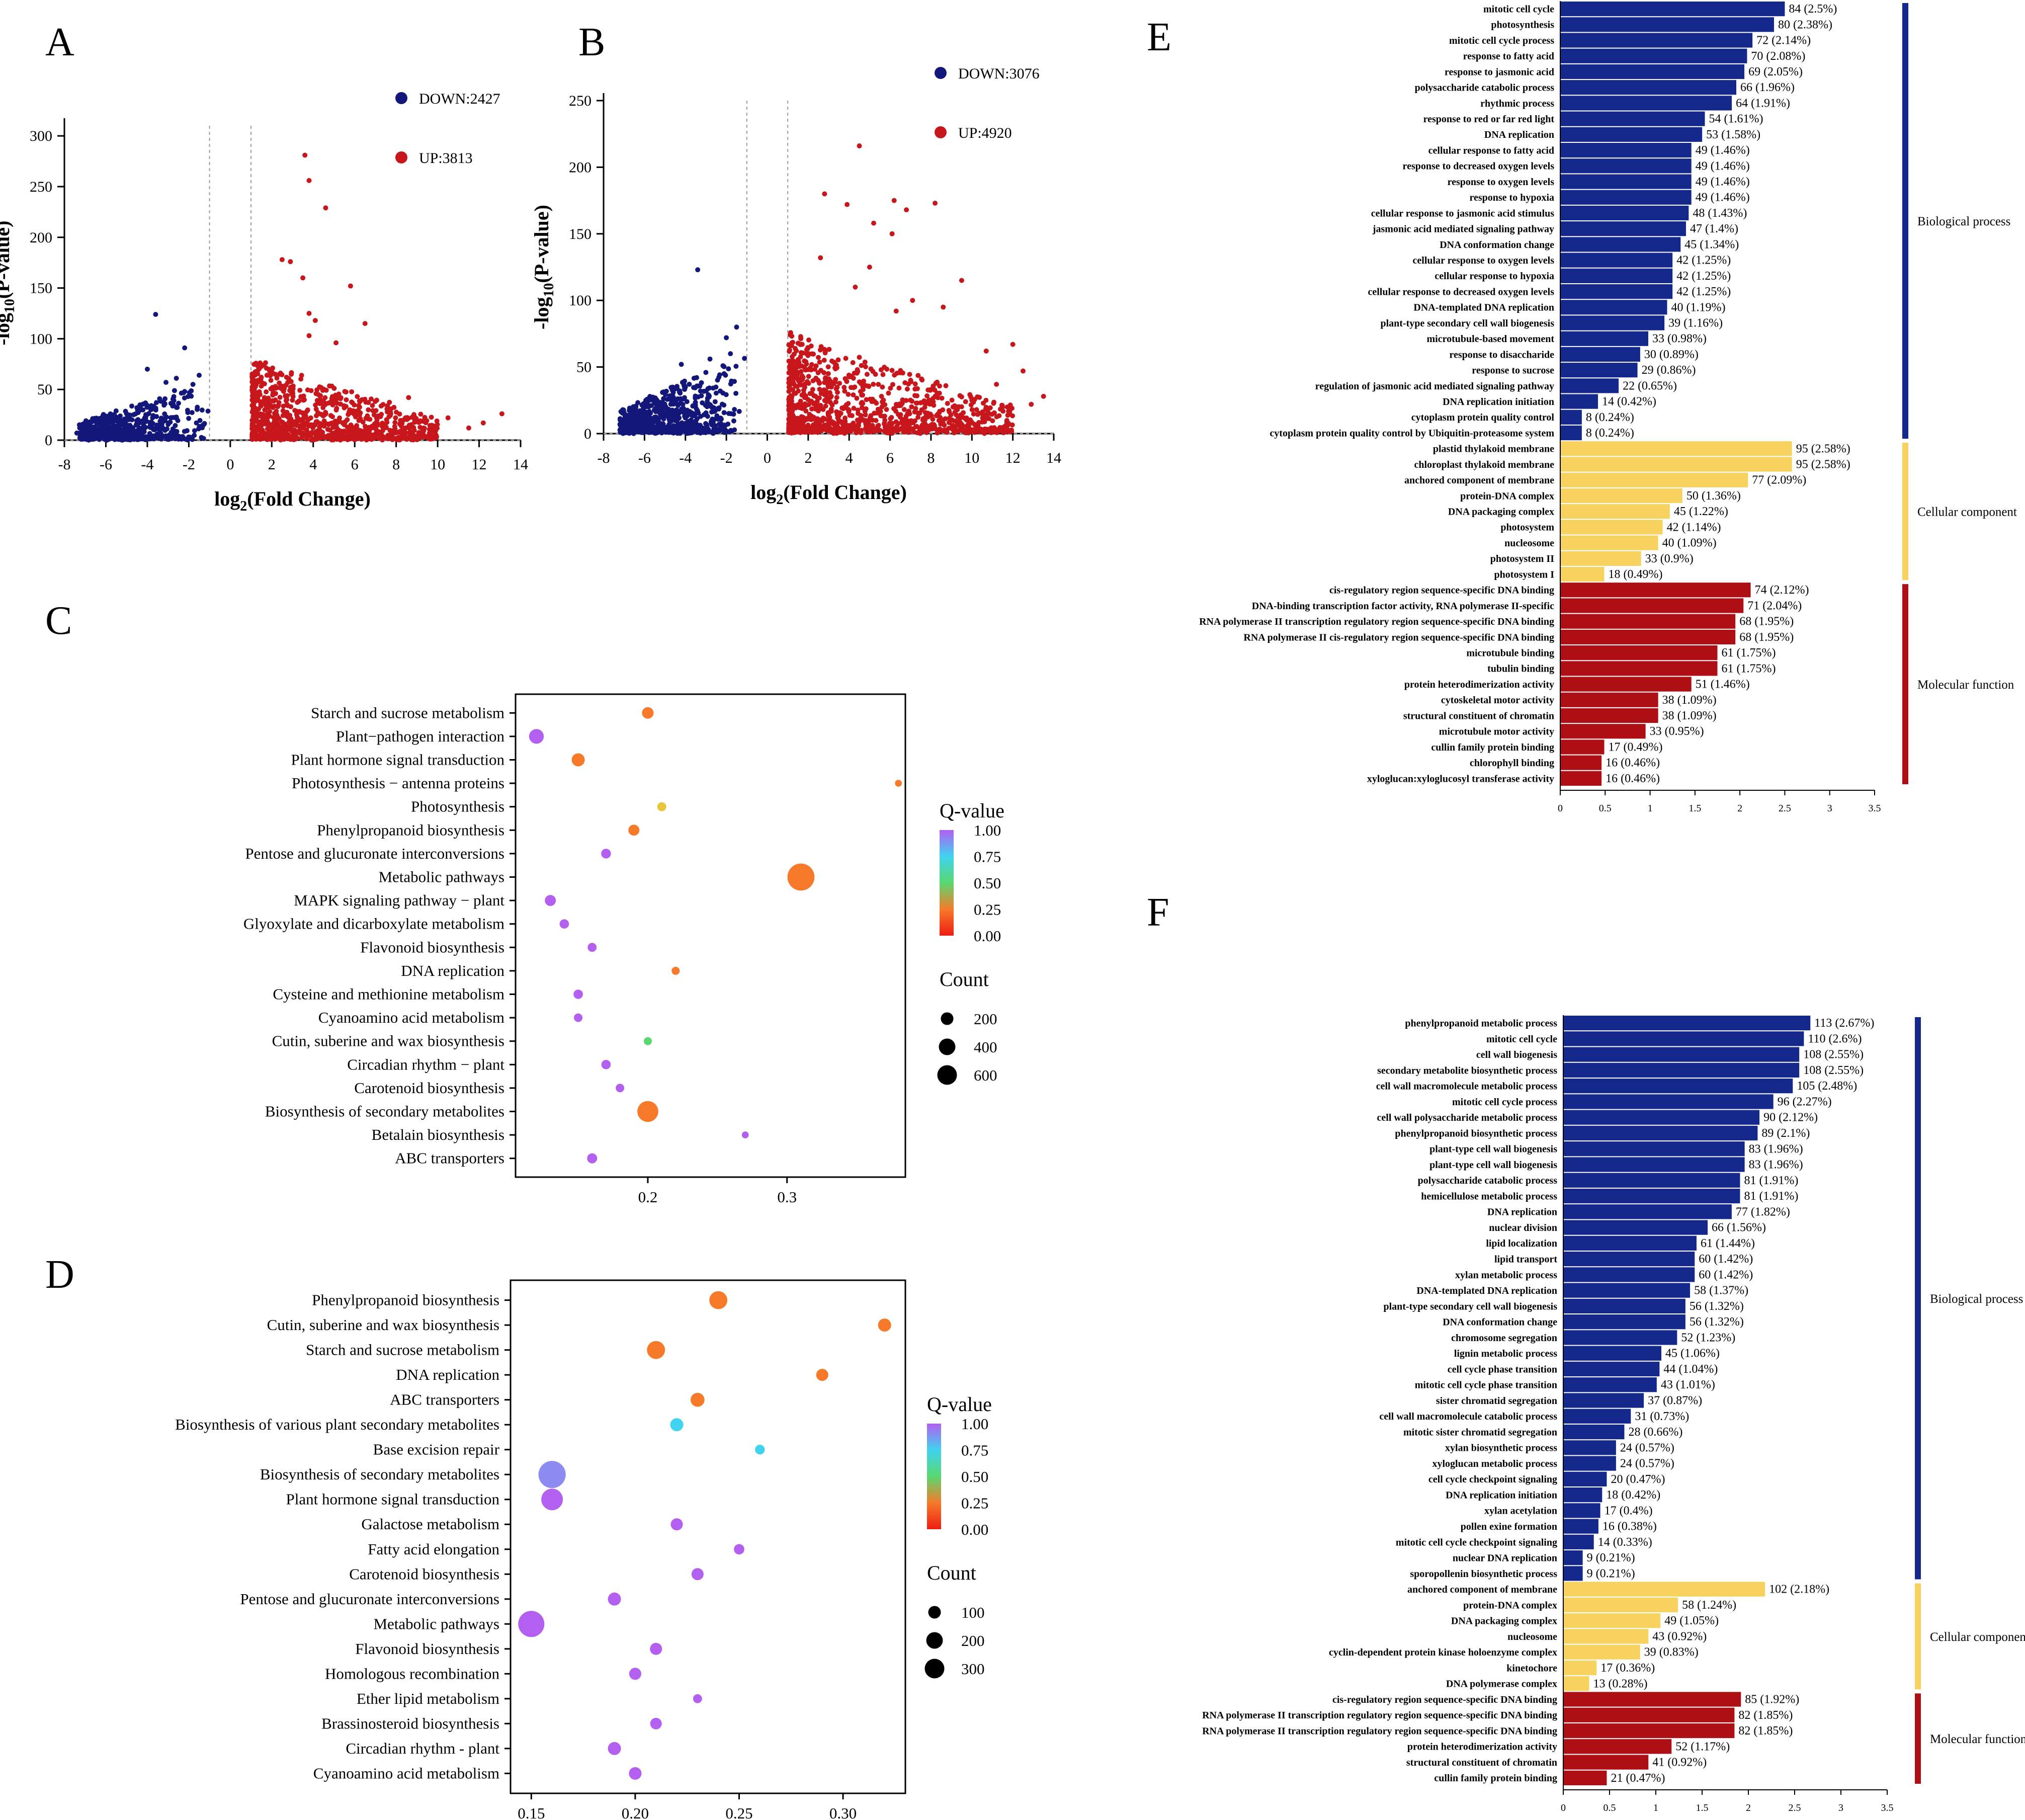  Describe the element at coordinates (1675, 1401) in the screenshot. I see `go-term-value: 37 (0.87%)` at that location.